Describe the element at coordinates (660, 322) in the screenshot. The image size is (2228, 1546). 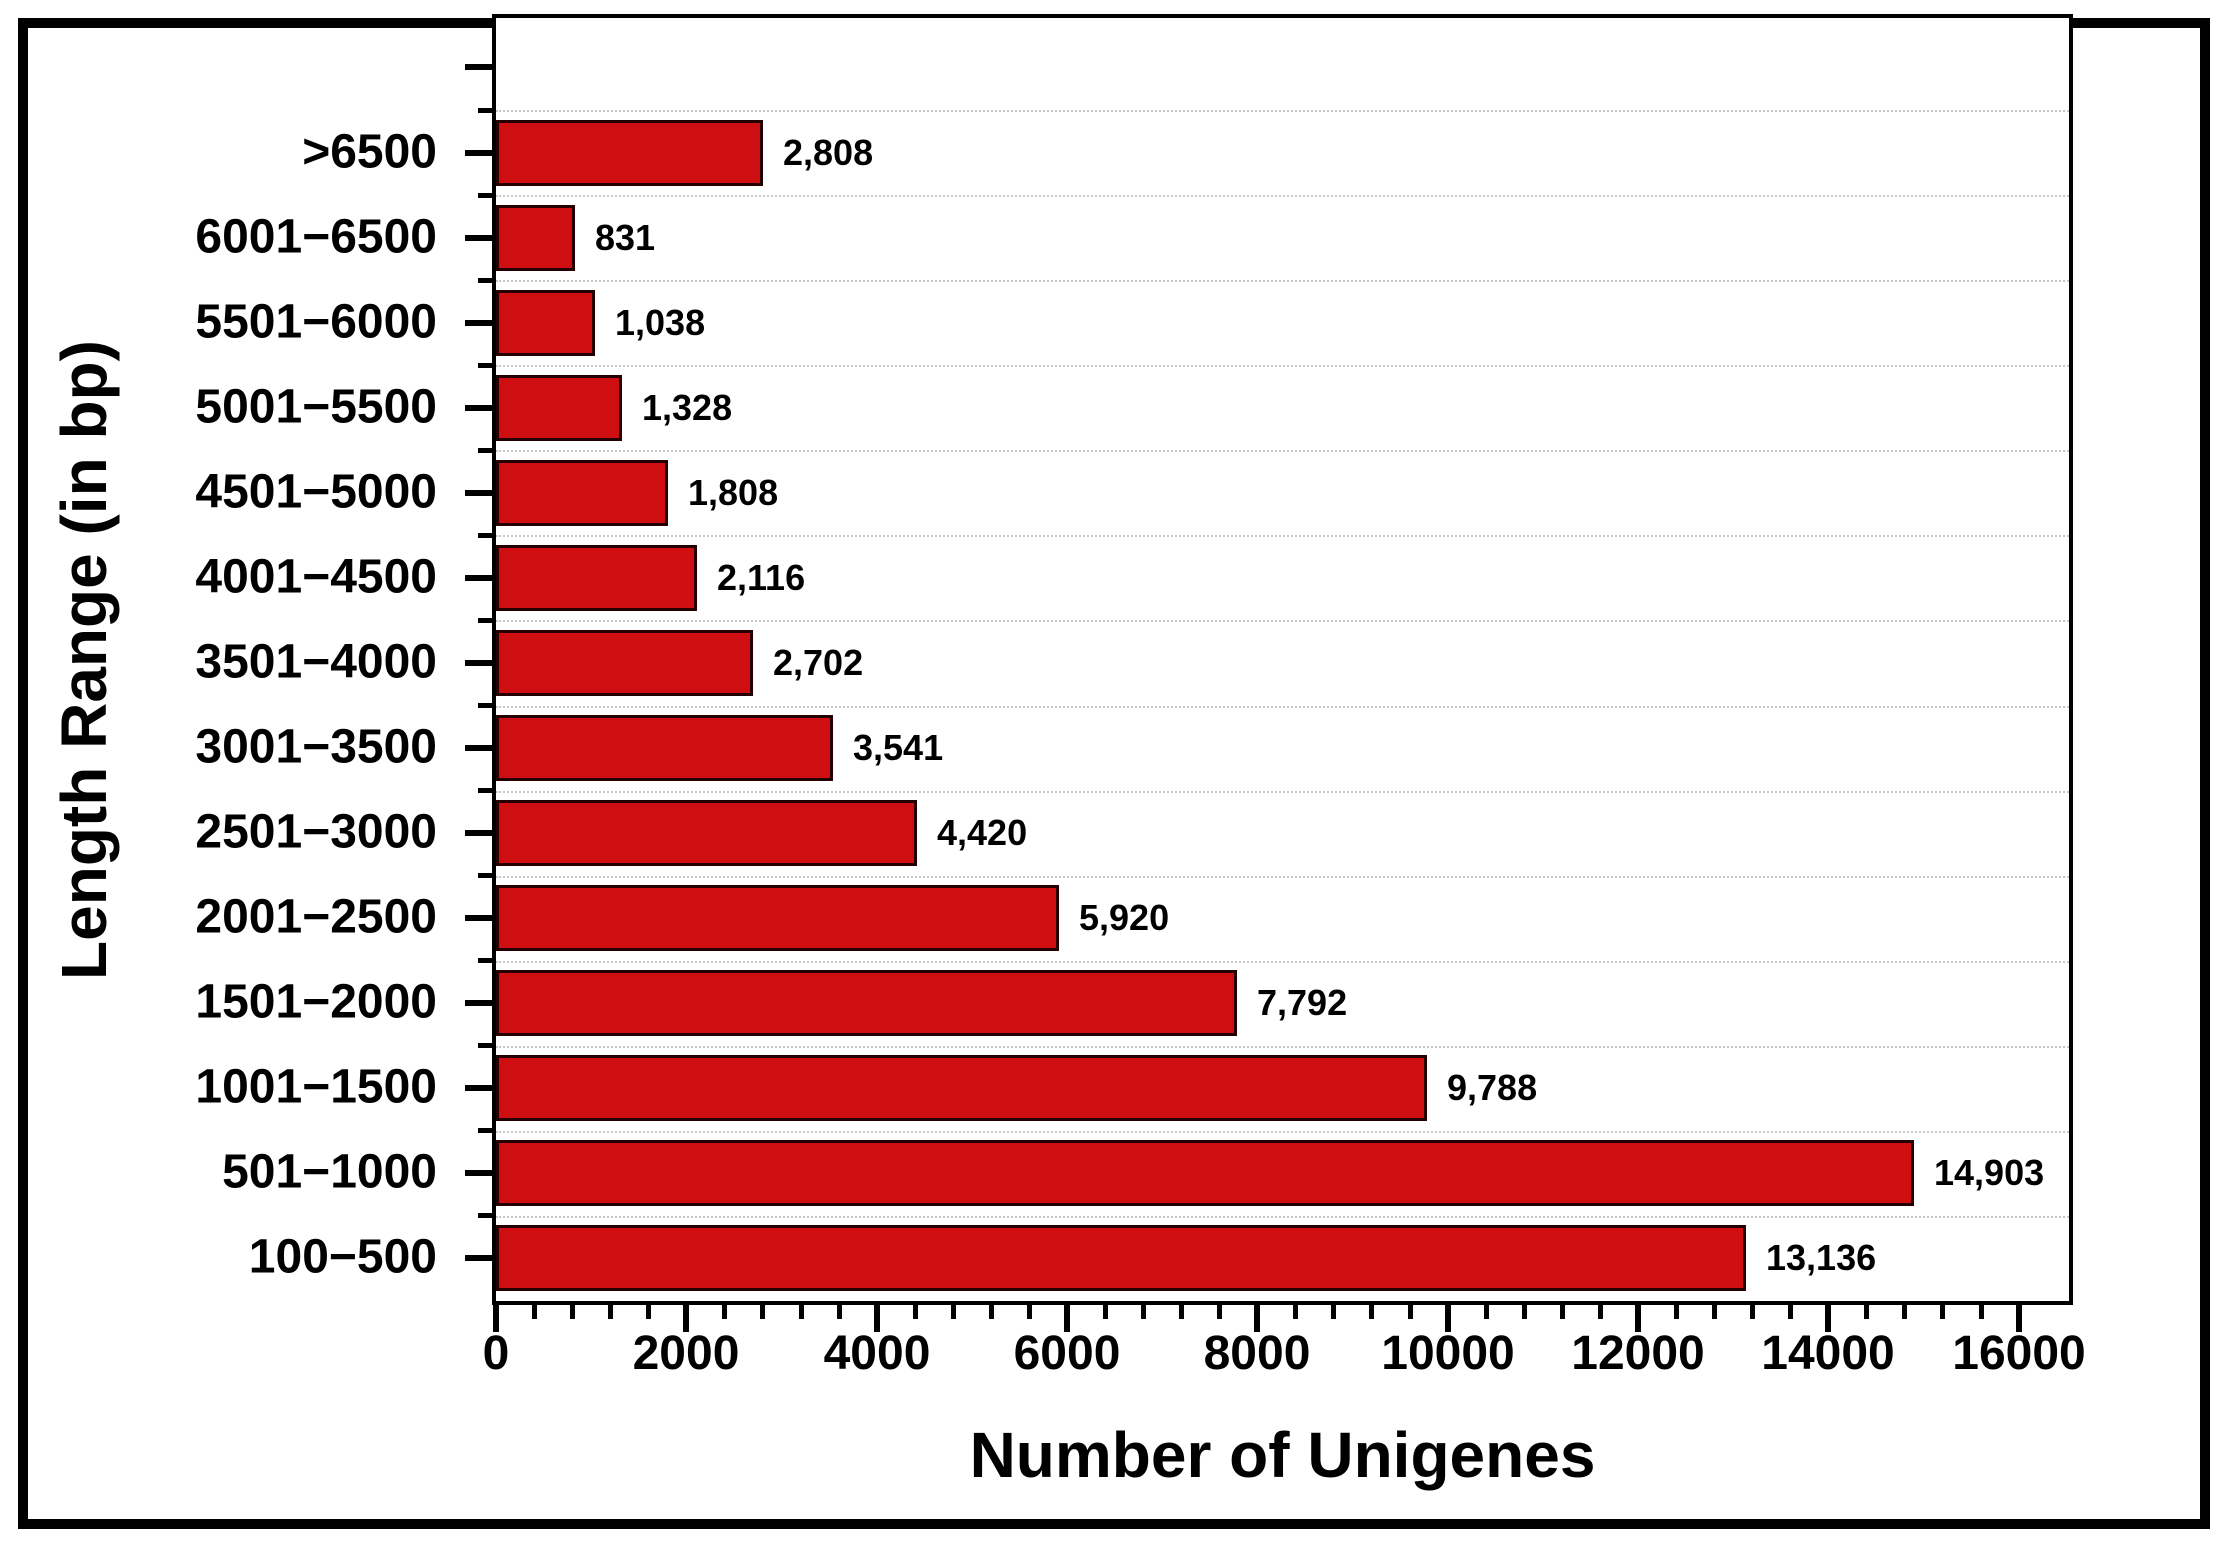
I see `bar-value-label: 1,038` at that location.